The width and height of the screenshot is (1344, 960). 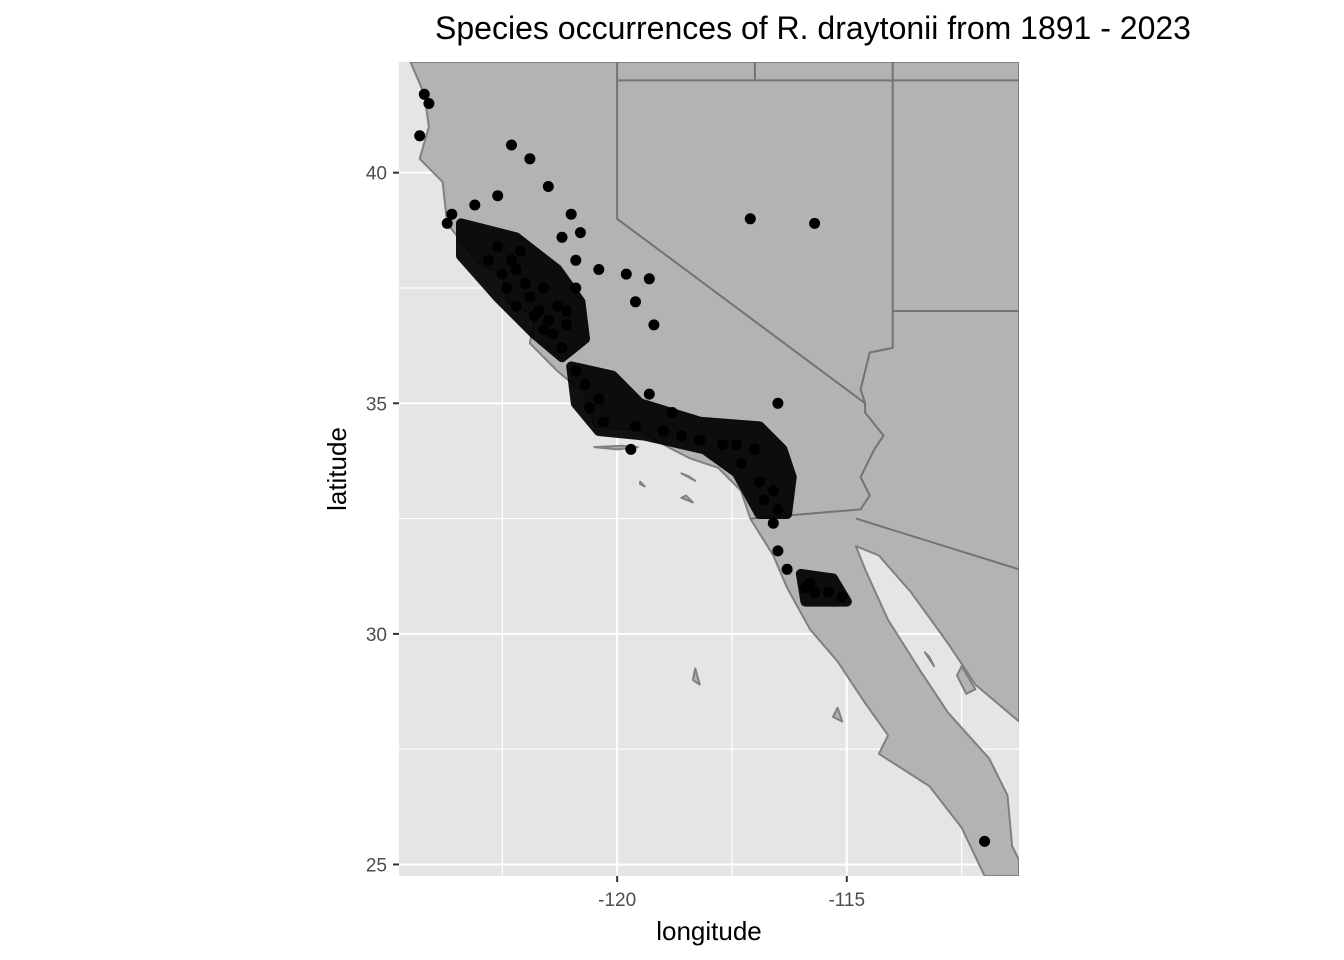 What do you see at coordinates (376, 635) in the screenshot?
I see `y-tick-label: 30` at bounding box center [376, 635].